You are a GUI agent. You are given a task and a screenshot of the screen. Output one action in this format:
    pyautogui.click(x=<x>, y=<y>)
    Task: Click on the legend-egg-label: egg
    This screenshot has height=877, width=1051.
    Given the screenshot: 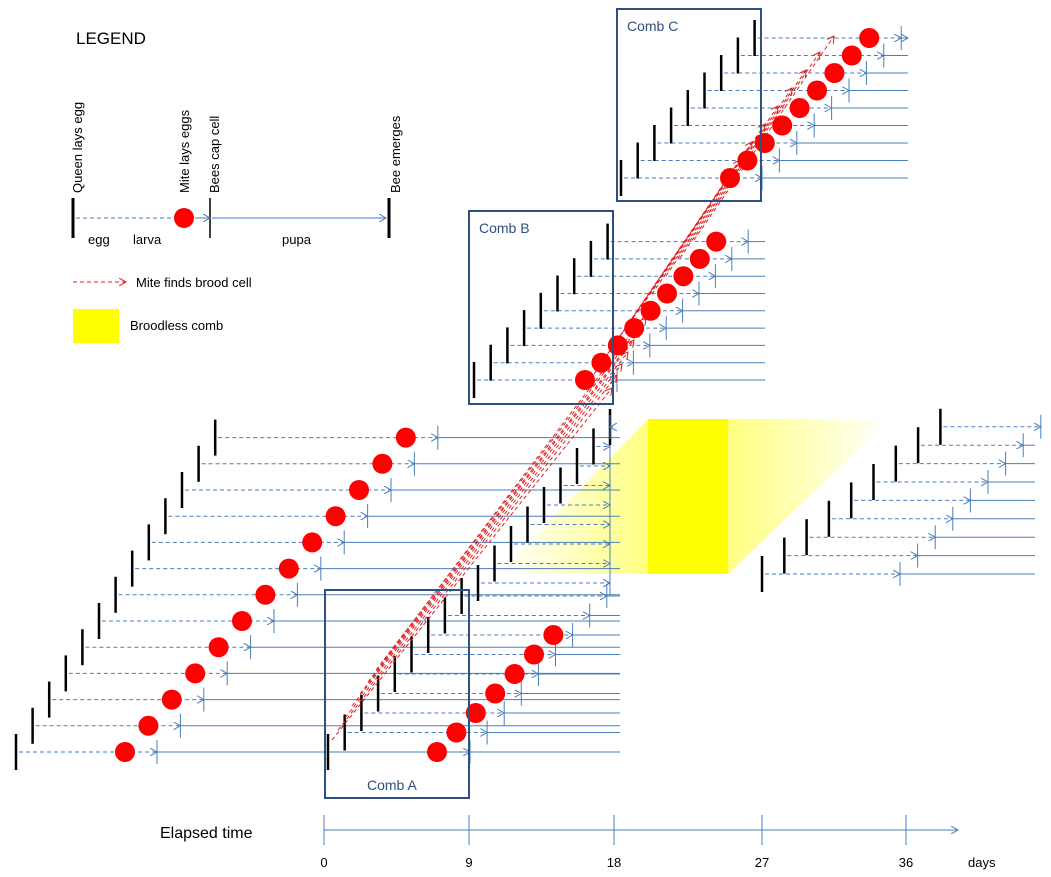 What is the action you would take?
    pyautogui.click(x=99, y=239)
    